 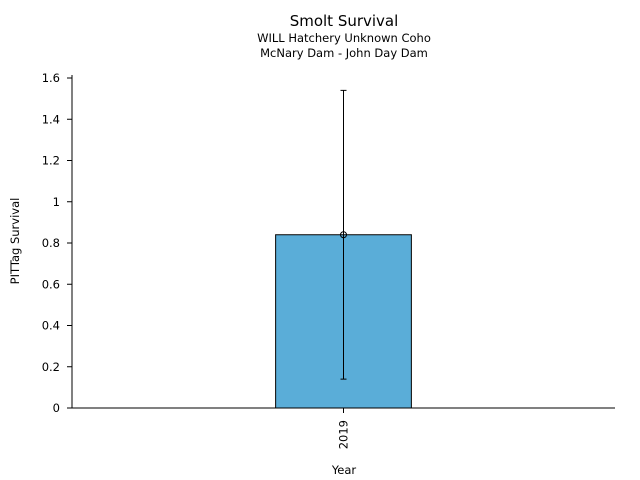 What do you see at coordinates (343, 235) in the screenshot?
I see `point-marker-2019` at bounding box center [343, 235].